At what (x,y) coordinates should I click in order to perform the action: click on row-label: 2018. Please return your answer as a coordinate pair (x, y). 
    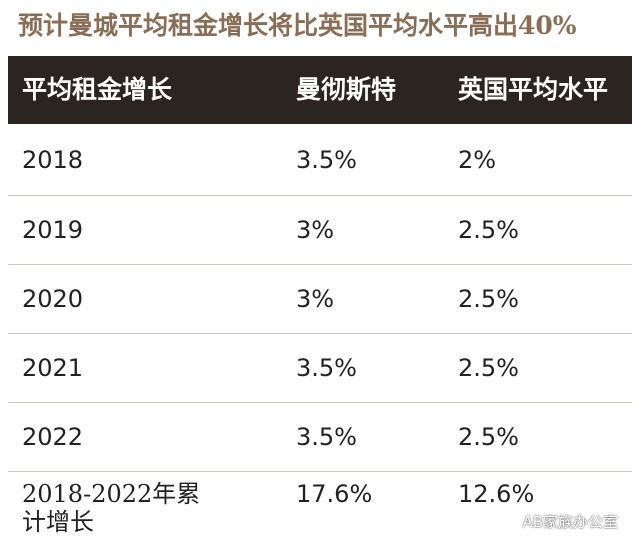
    Looking at the image, I should click on (53, 160).